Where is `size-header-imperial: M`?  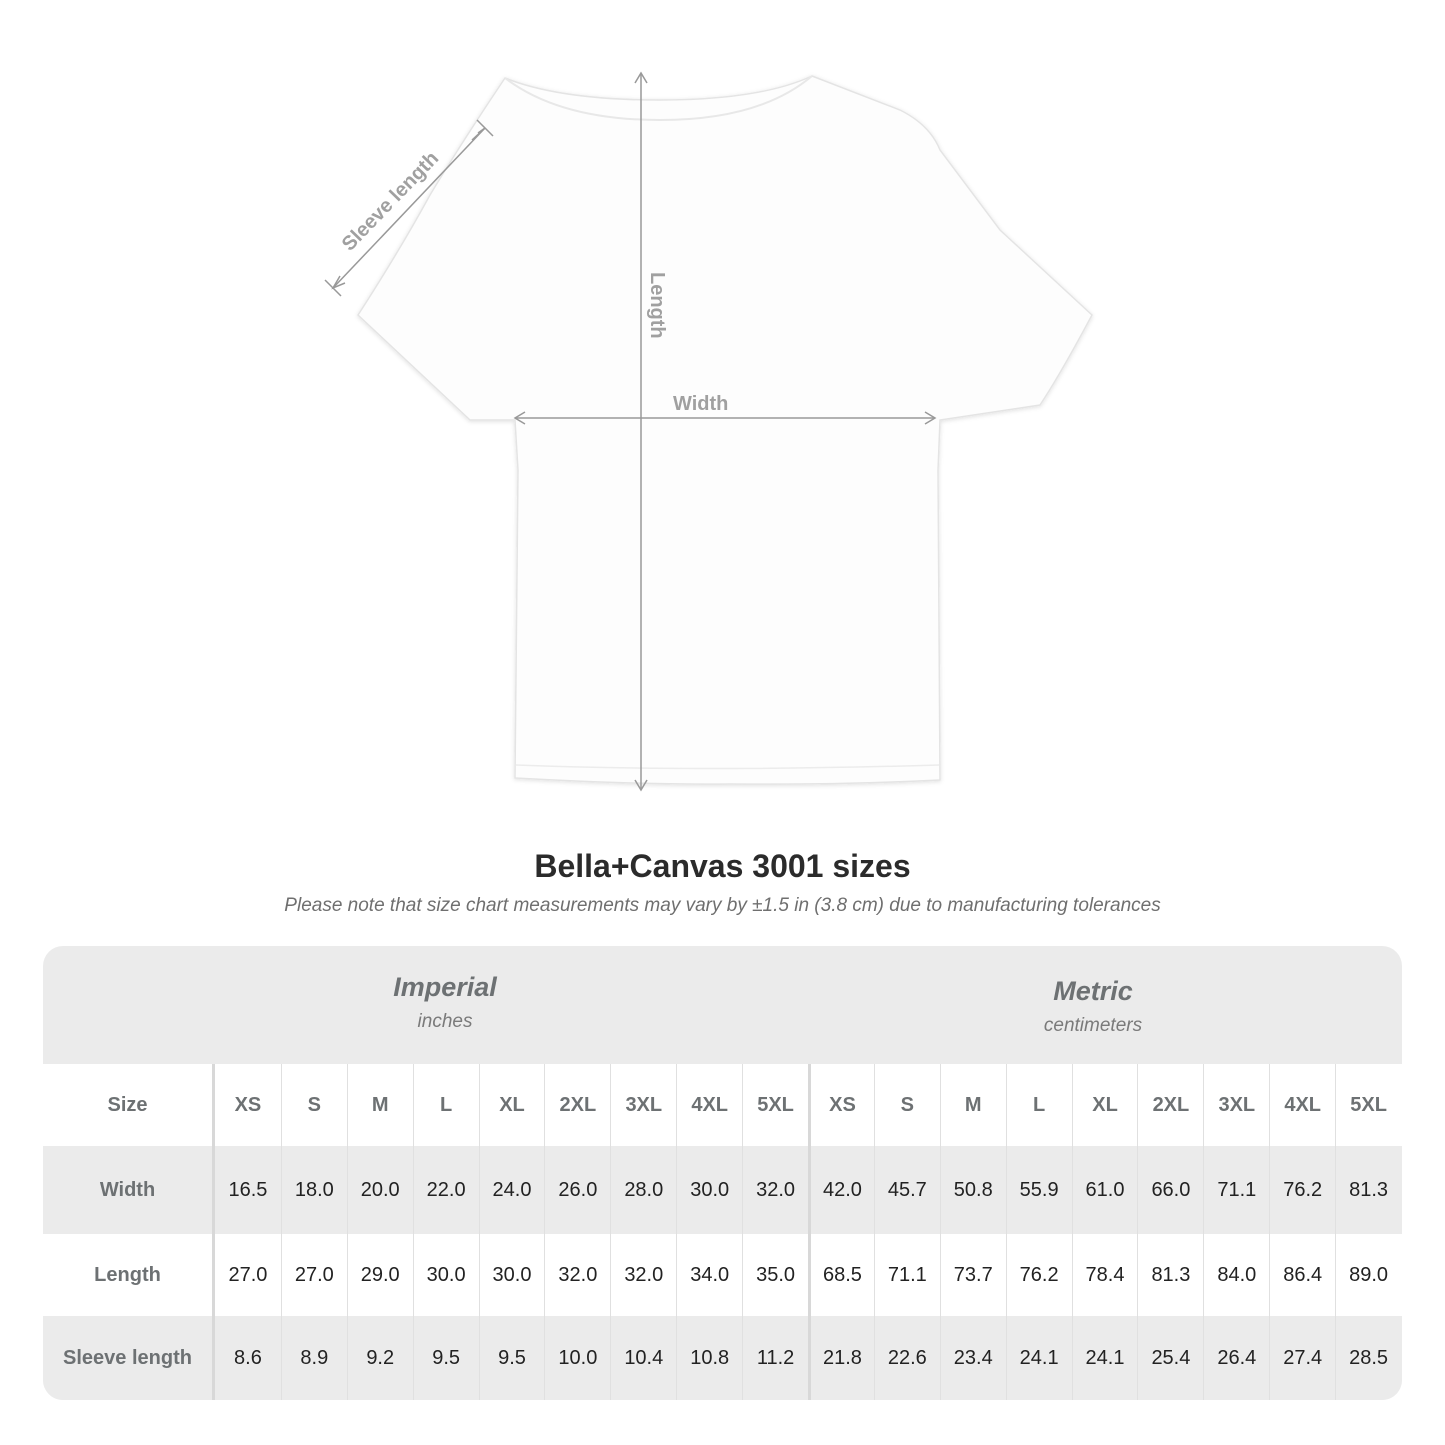
size-header-imperial: M is located at coordinates (379, 1105).